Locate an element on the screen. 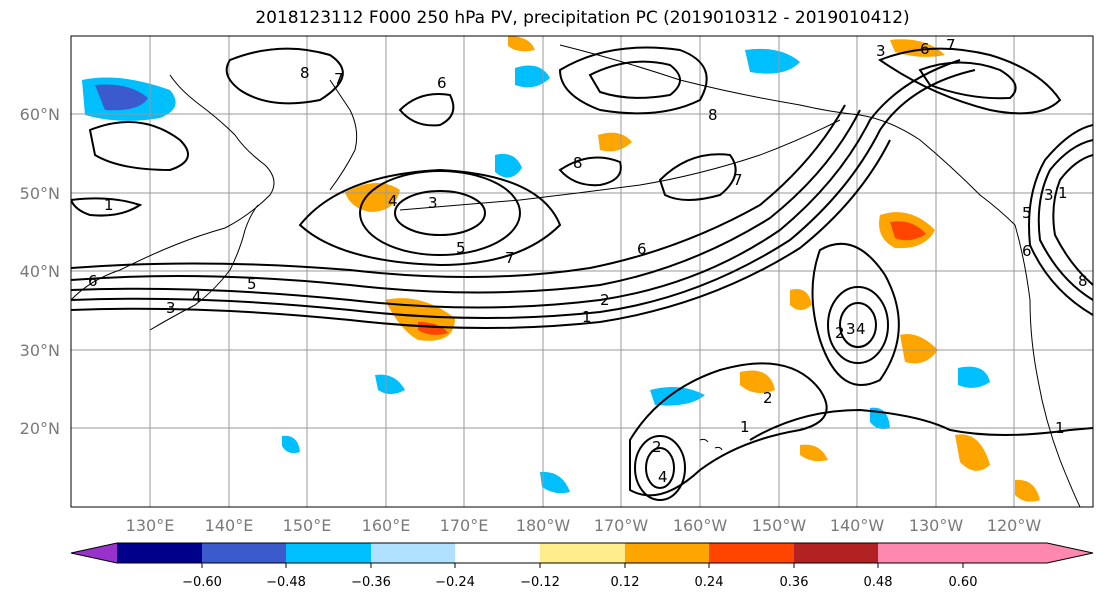 The height and width of the screenshot is (601, 1105). coastline-aleutians is located at coordinates (620, 165).